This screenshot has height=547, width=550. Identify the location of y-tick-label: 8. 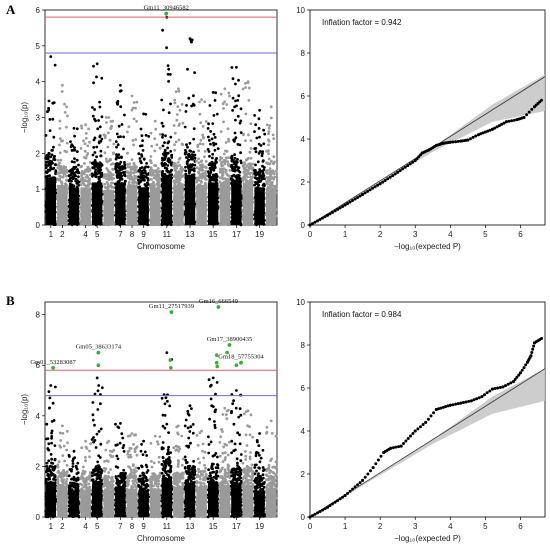
(303, 53).